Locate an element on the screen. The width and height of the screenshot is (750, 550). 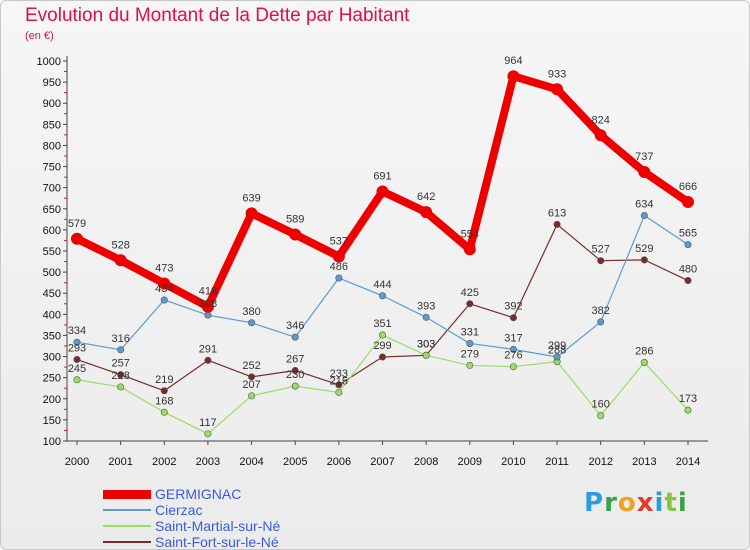
data-label: 434 is located at coordinates (164, 289).